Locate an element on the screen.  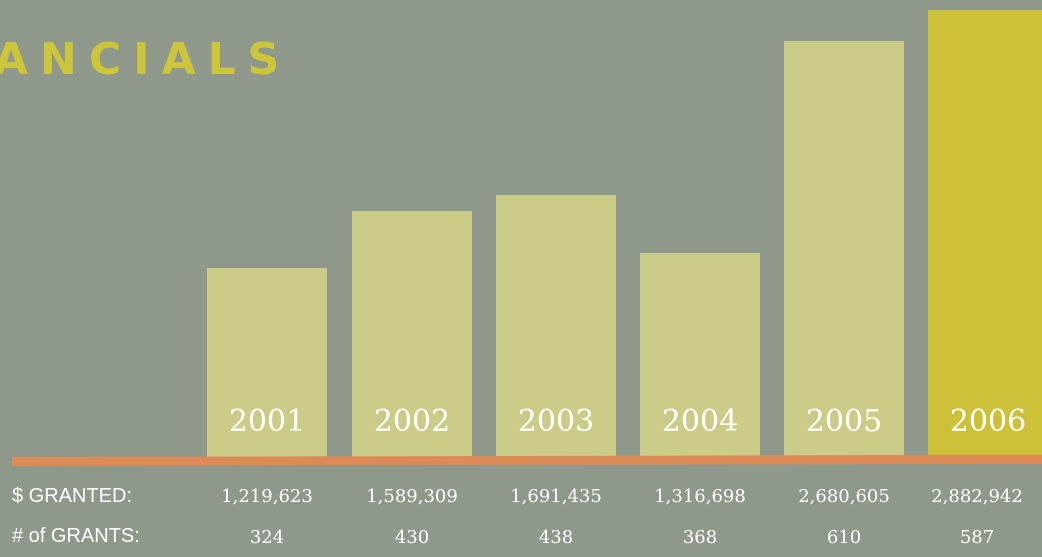
grants-count-2005: 610 is located at coordinates (844, 537).